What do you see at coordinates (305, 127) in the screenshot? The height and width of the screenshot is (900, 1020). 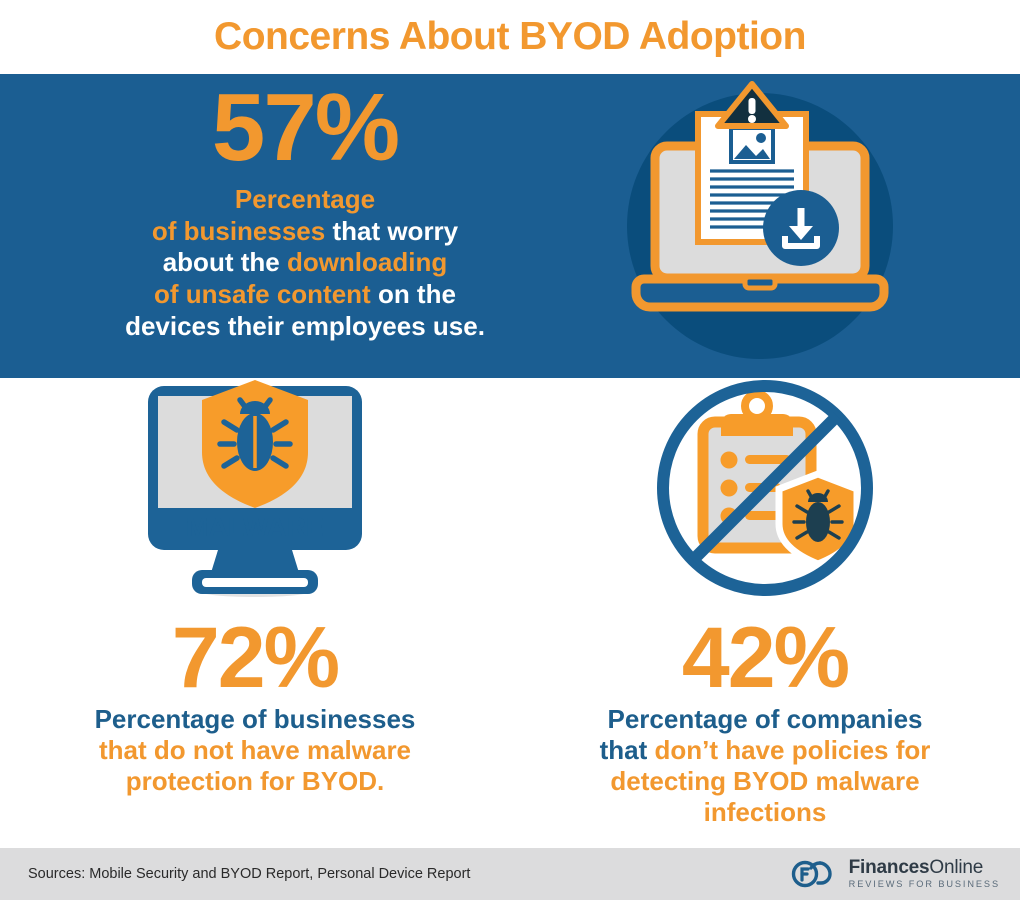 I see `hero-stat-value: 57%` at bounding box center [305, 127].